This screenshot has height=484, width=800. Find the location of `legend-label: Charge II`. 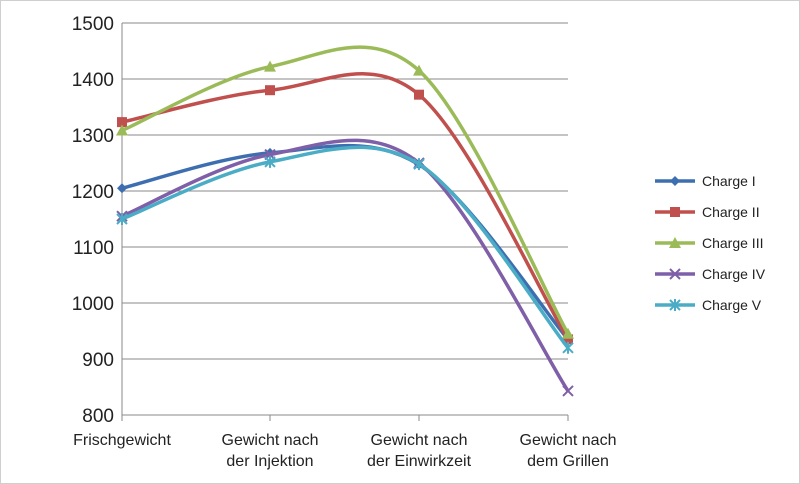

legend-label: Charge II is located at coordinates (731, 212).